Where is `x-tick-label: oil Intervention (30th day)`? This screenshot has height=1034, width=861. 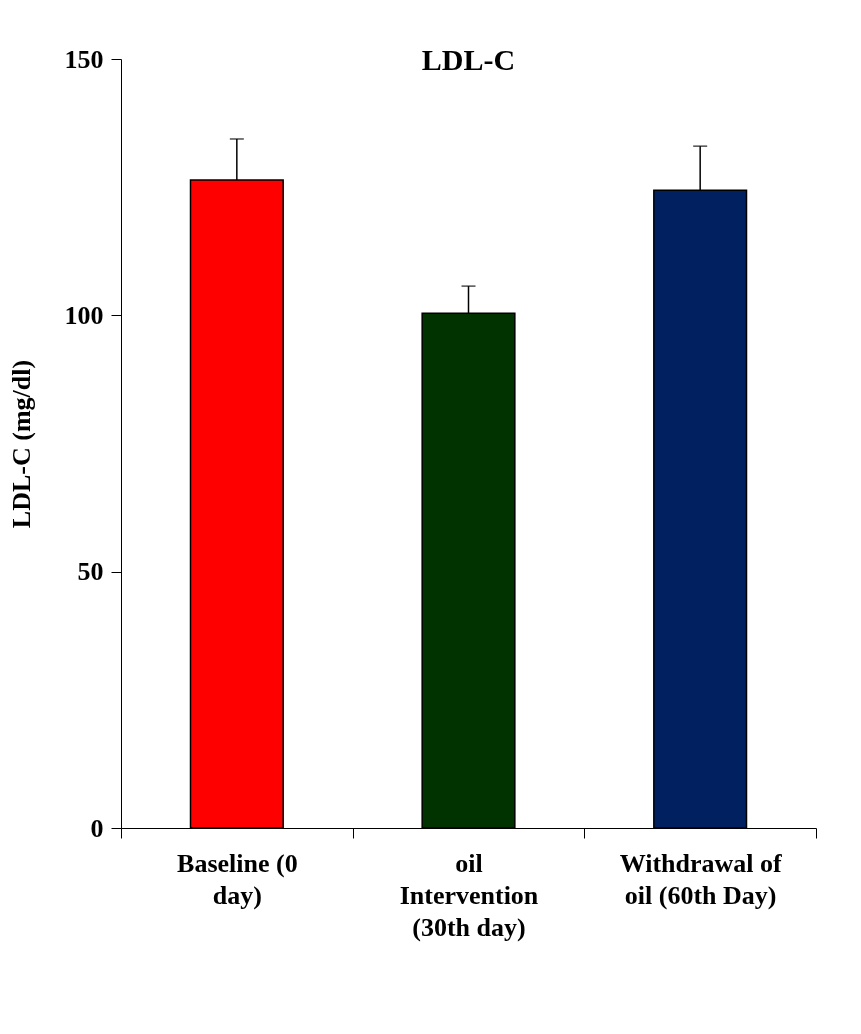
x-tick-label: oil Intervention (30th day) is located at coordinates (469, 895).